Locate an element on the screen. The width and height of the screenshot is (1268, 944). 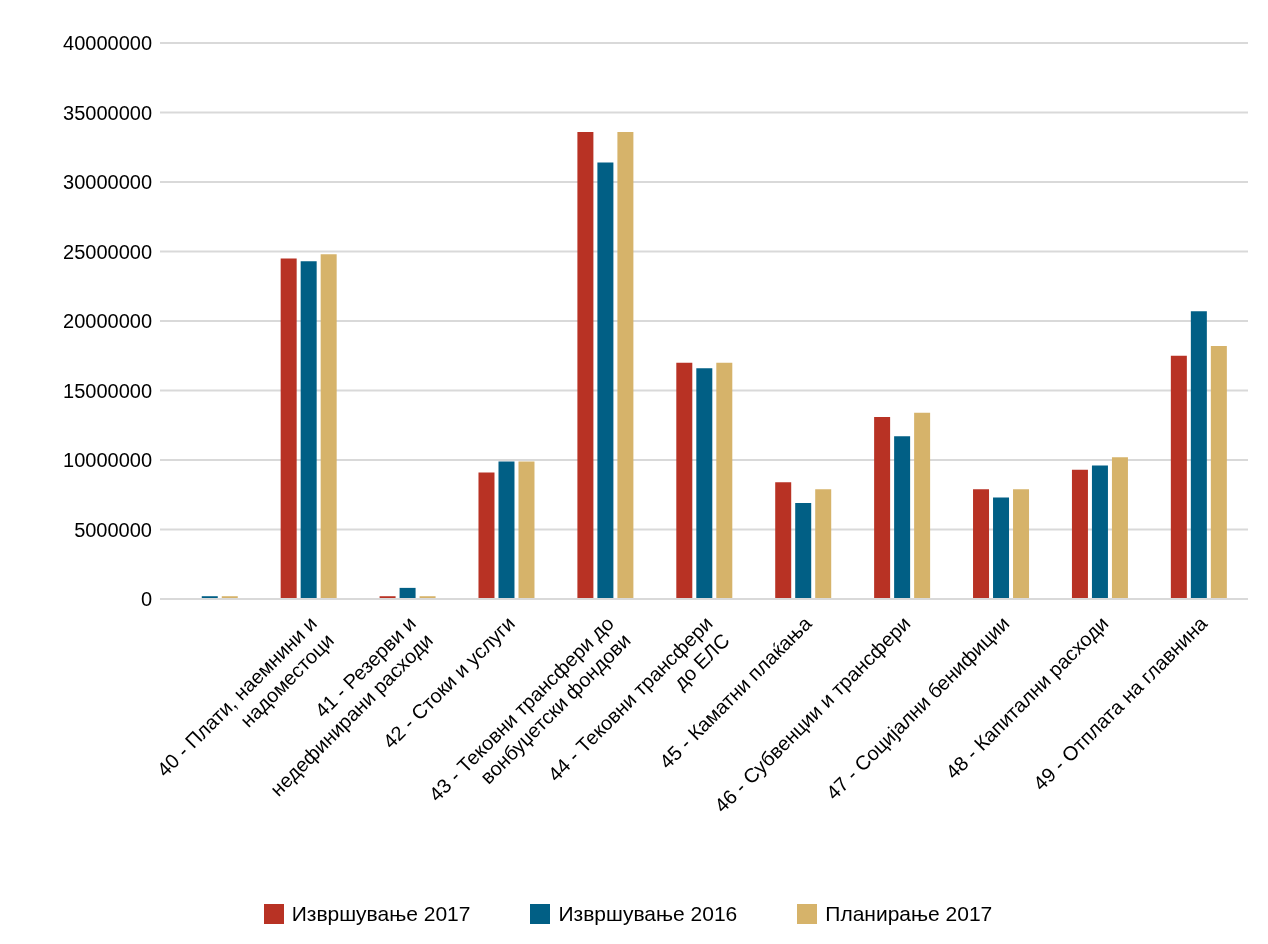
y-tick-label: 35000000 is located at coordinates (107, 112).